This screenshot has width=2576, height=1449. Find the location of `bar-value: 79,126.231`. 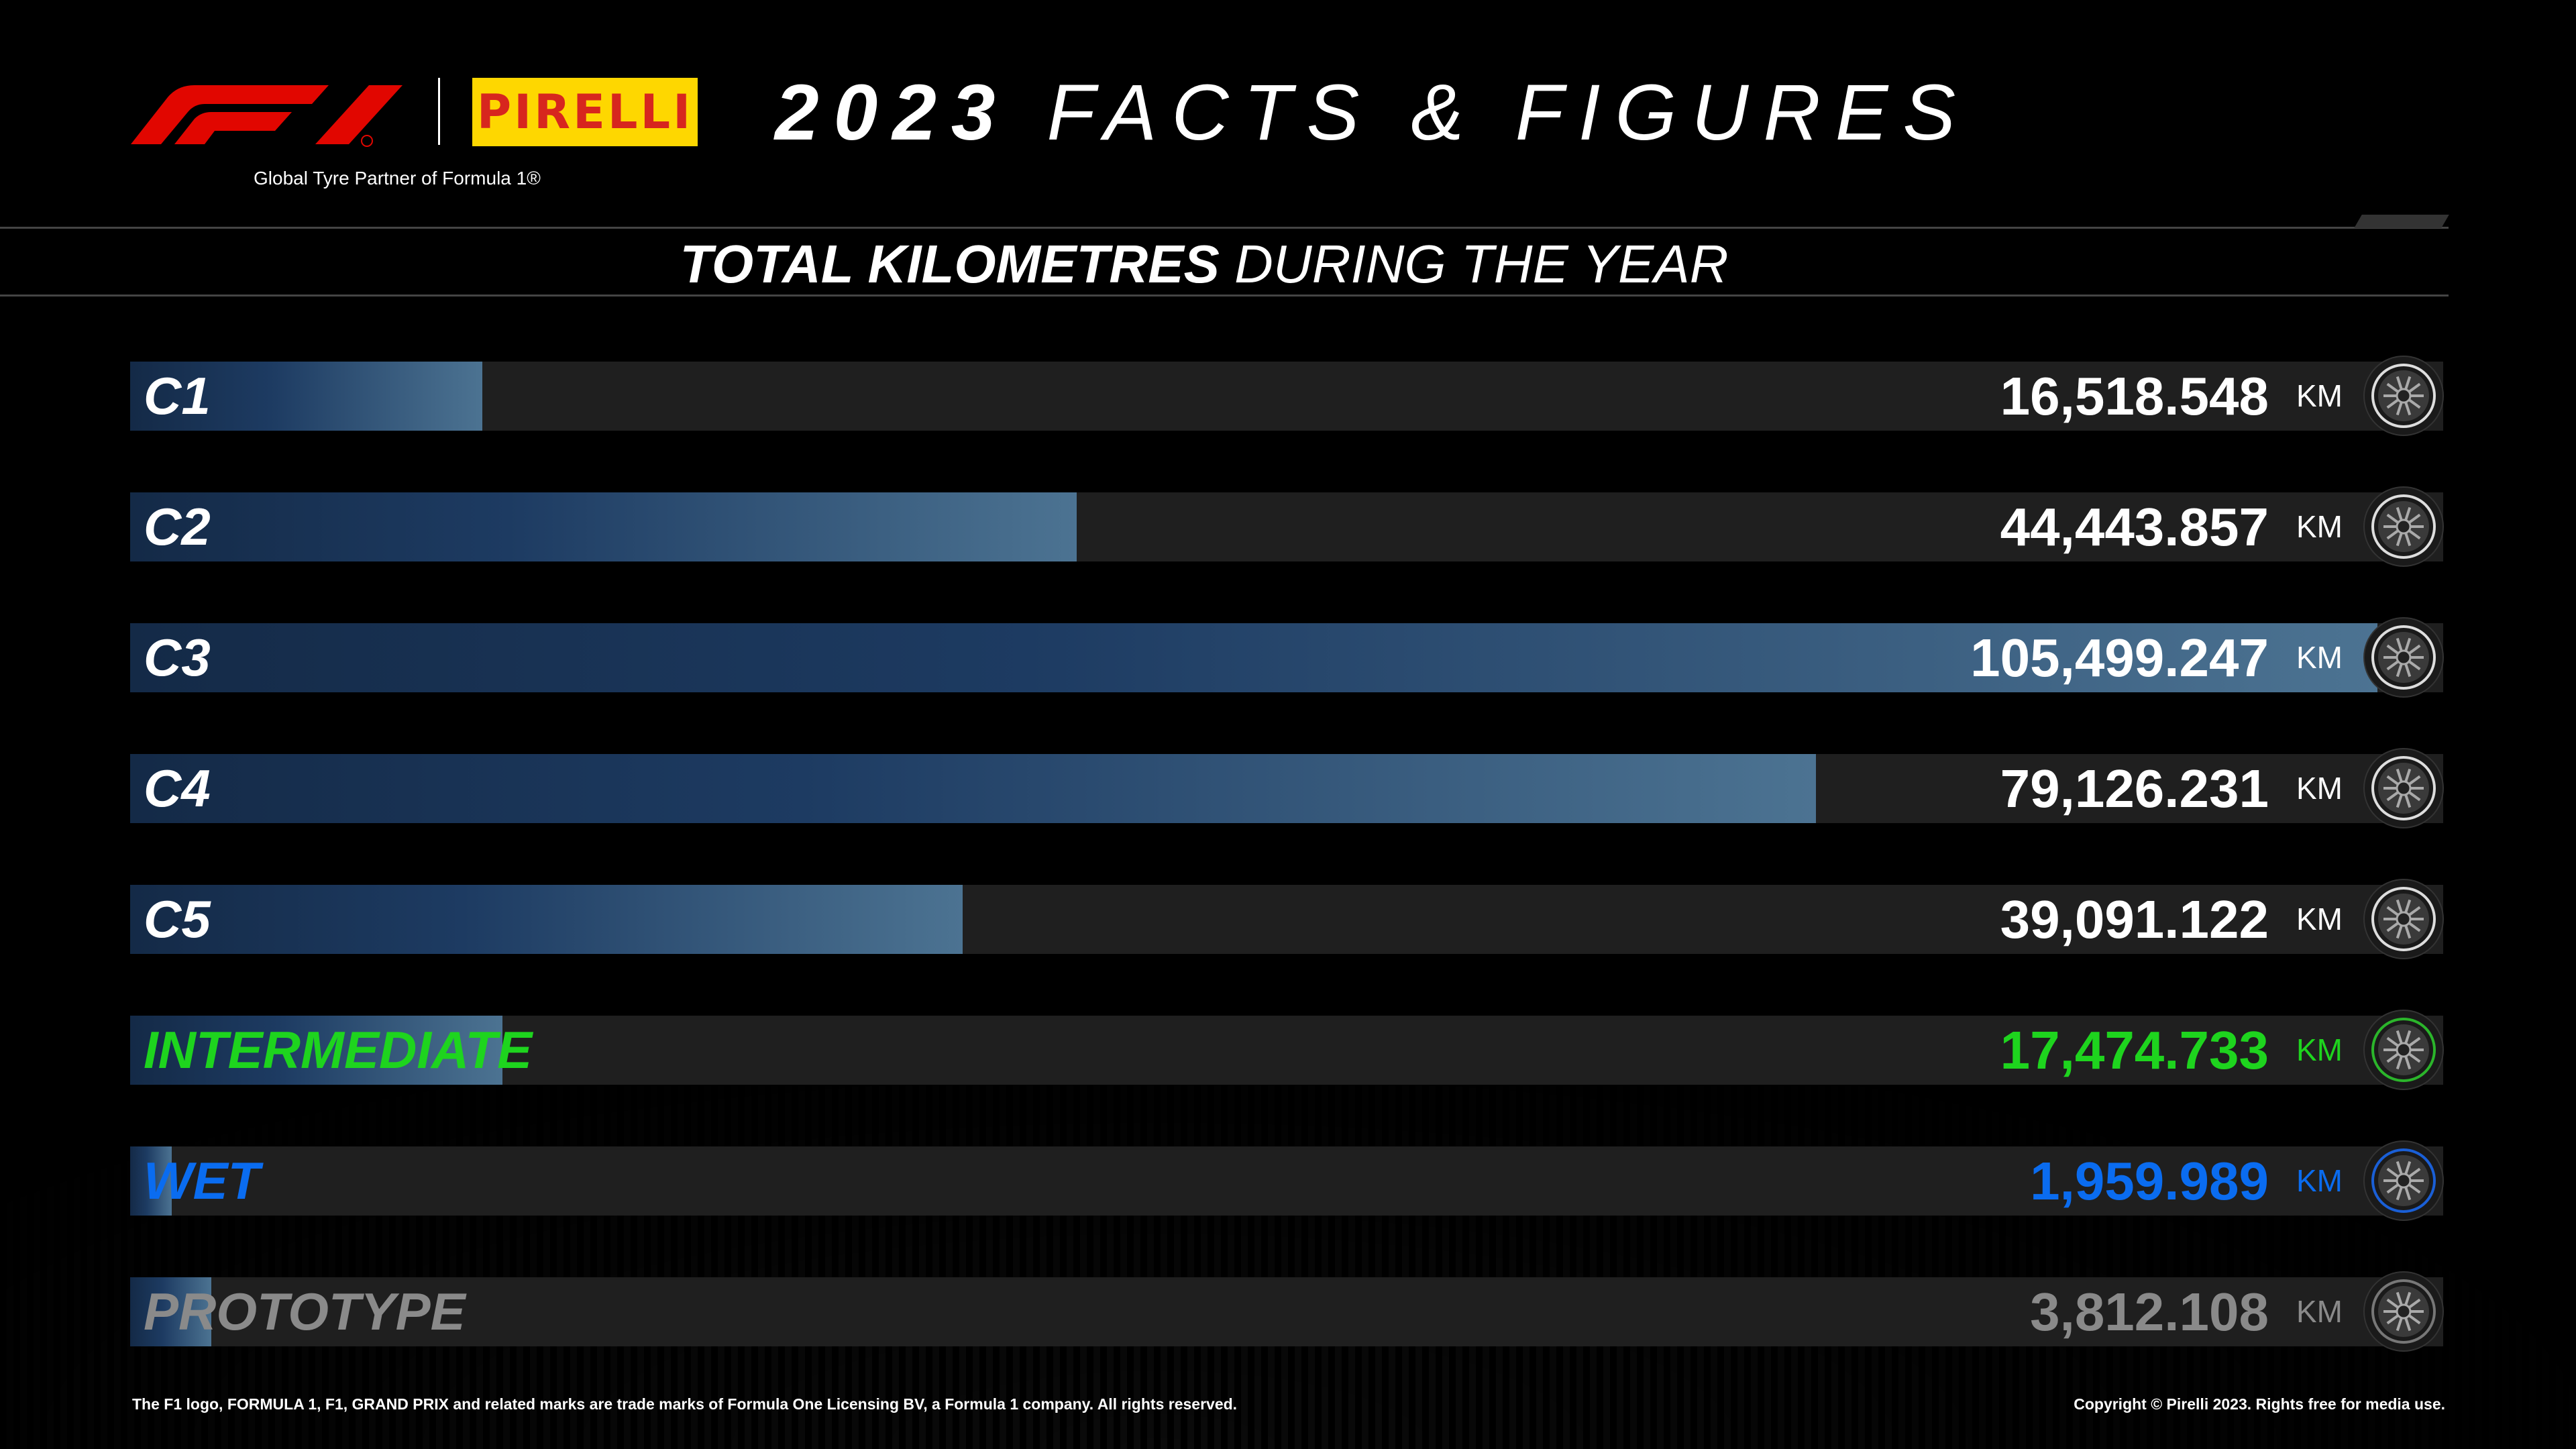

bar-value: 79,126.231 is located at coordinates (2134, 788).